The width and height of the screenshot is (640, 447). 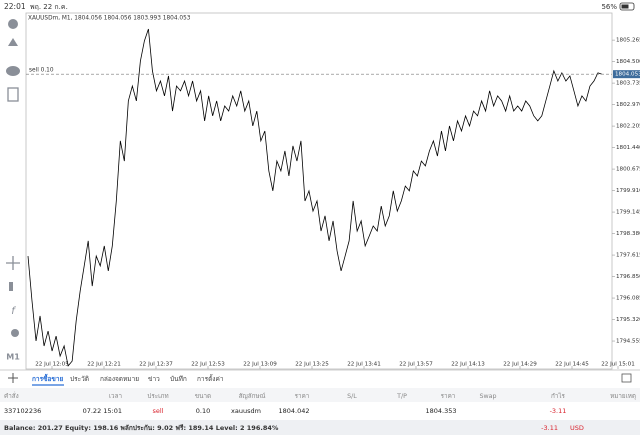 What do you see at coordinates (158, 411) in the screenshot?
I see `table-cell: sell` at bounding box center [158, 411].